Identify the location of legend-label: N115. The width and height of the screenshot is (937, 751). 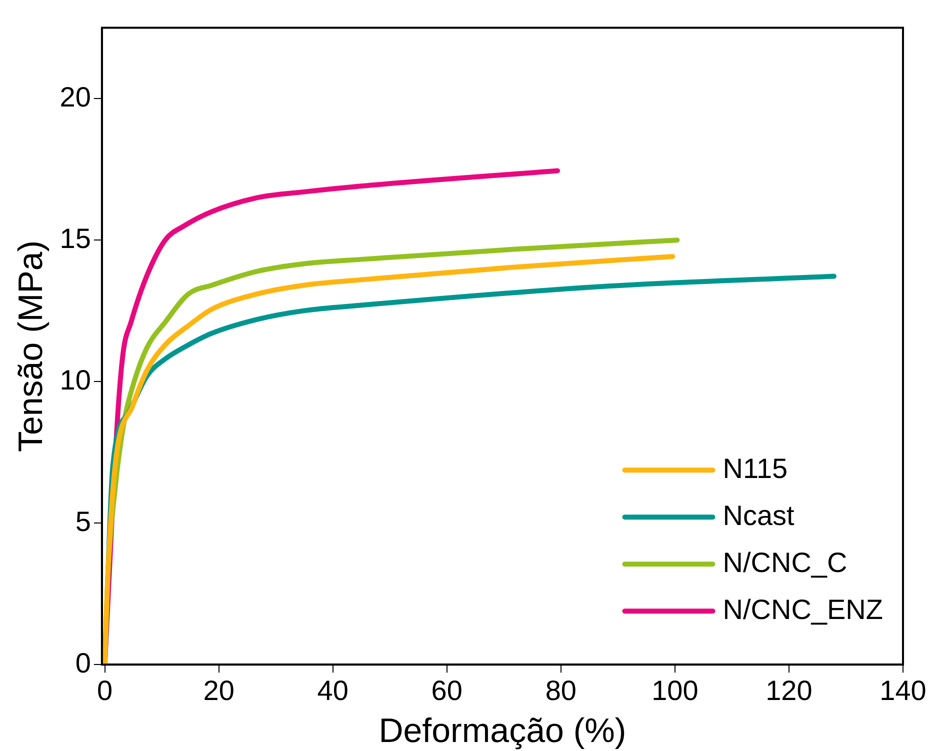
(755, 468).